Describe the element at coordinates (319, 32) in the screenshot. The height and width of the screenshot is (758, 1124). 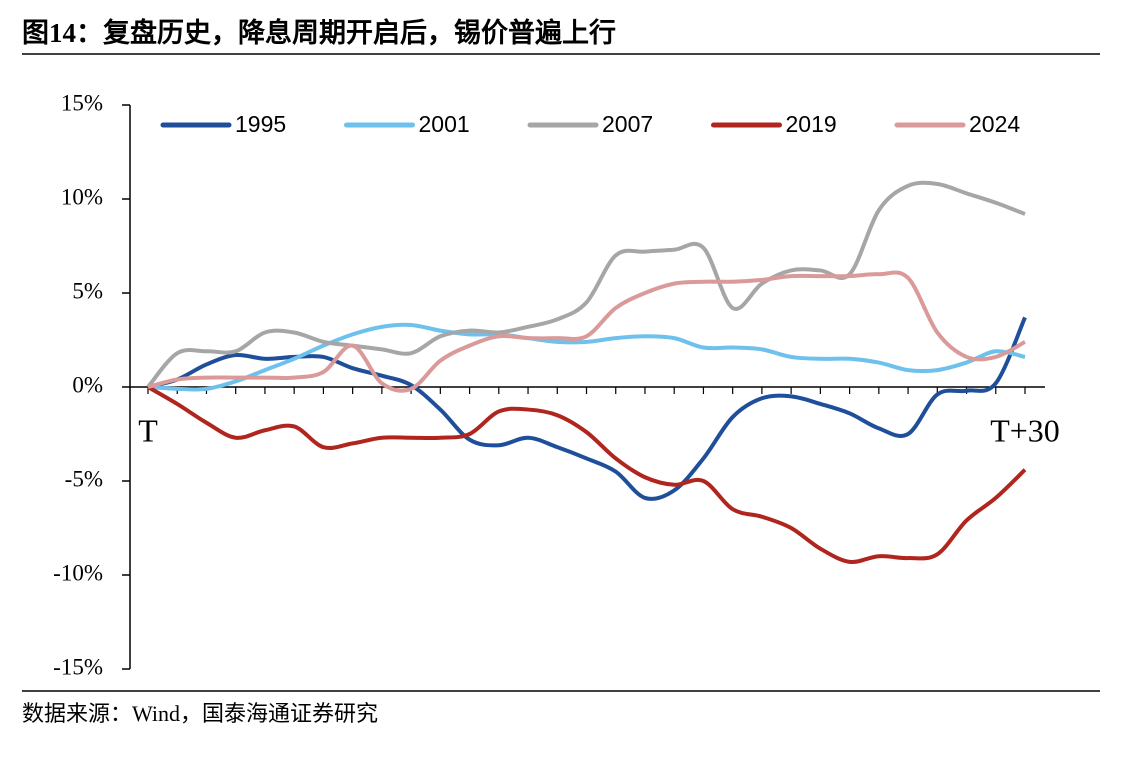
I see `chart-title: 图14：复盘历史，降息周期开启后，锡价普遍上行` at that location.